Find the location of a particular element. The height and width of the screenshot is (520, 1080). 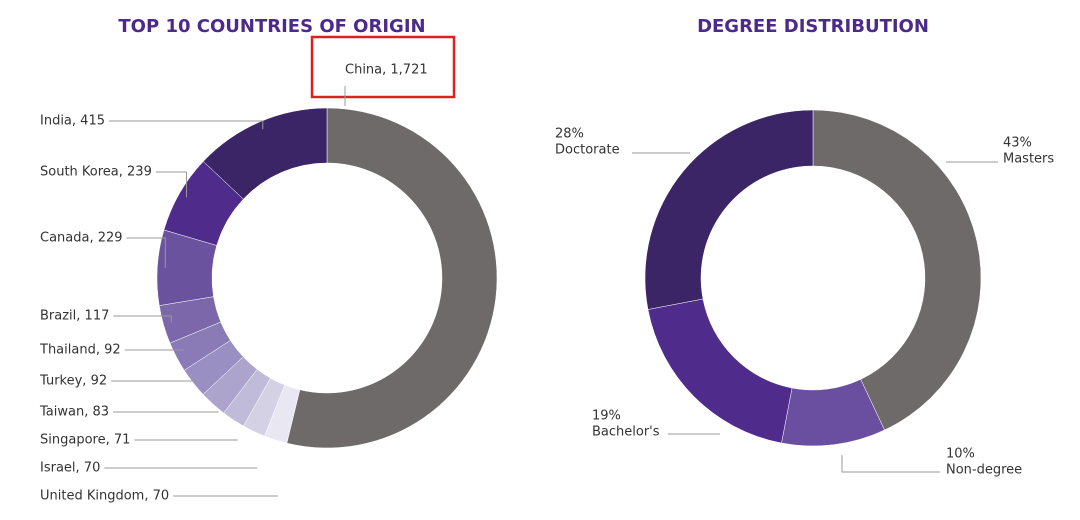

slice-label: Masters is located at coordinates (1028, 159).